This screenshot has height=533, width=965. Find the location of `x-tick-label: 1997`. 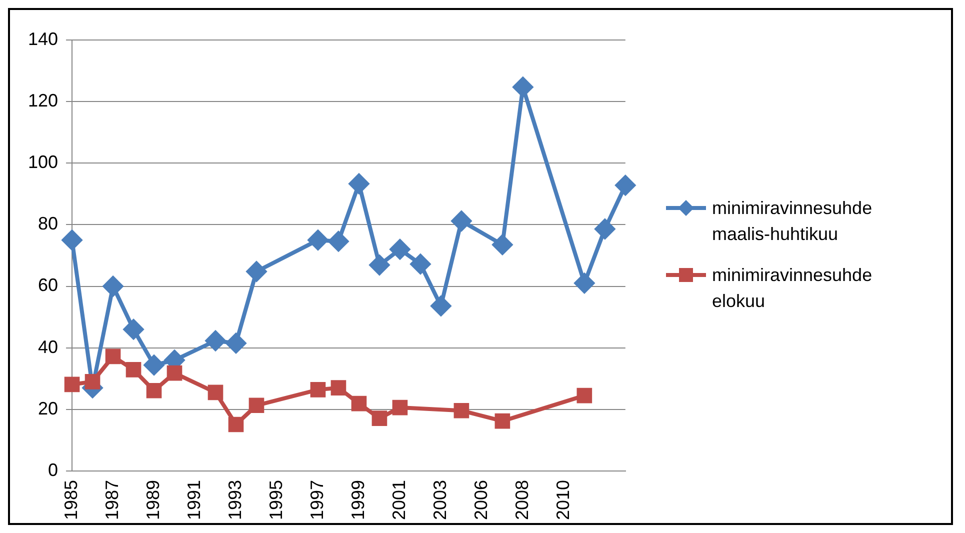

x-tick-label: 1997 is located at coordinates (316, 500).